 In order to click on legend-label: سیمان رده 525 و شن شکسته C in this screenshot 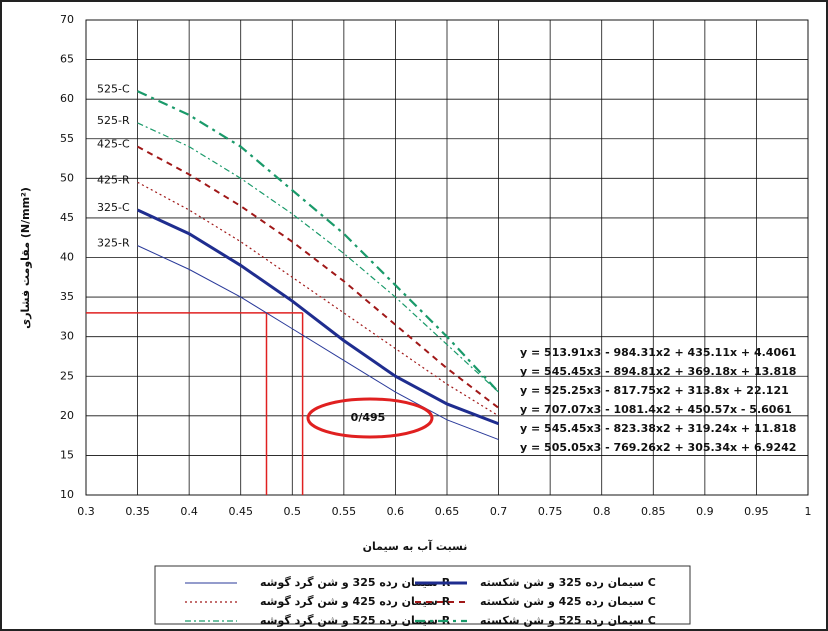, I will do `click(568, 620)`.